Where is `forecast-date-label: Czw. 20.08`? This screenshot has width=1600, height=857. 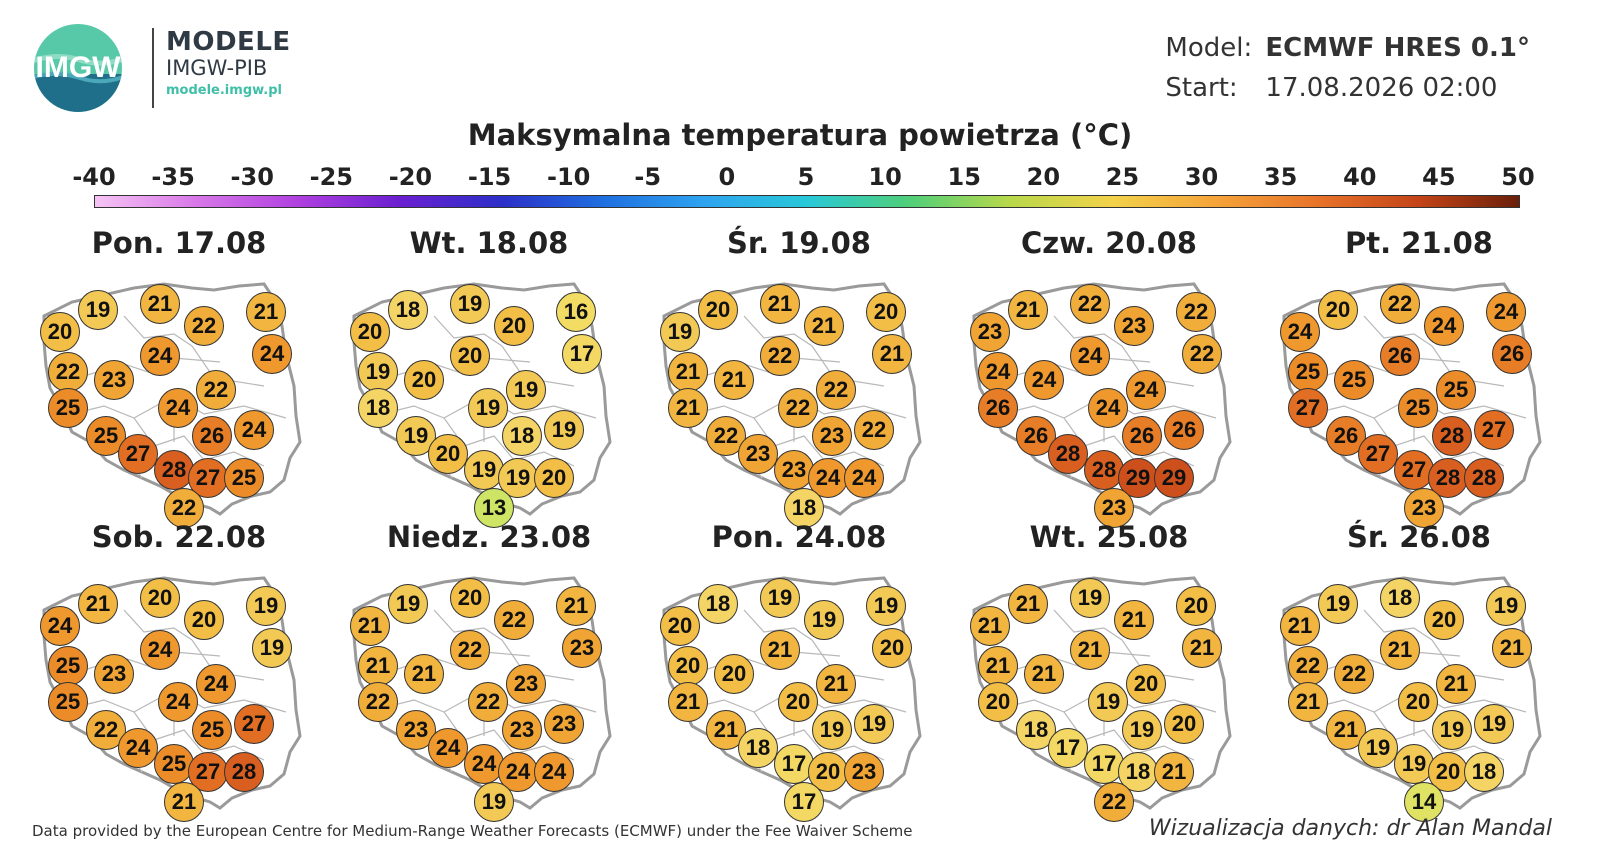
forecast-date-label: Czw. 20.08 is located at coordinates (1109, 243).